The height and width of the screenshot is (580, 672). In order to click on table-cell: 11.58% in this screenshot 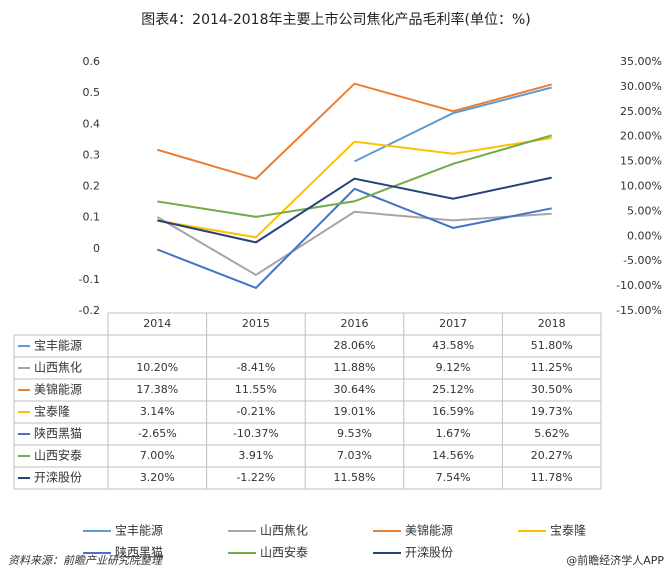, I will do `click(355, 477)`.